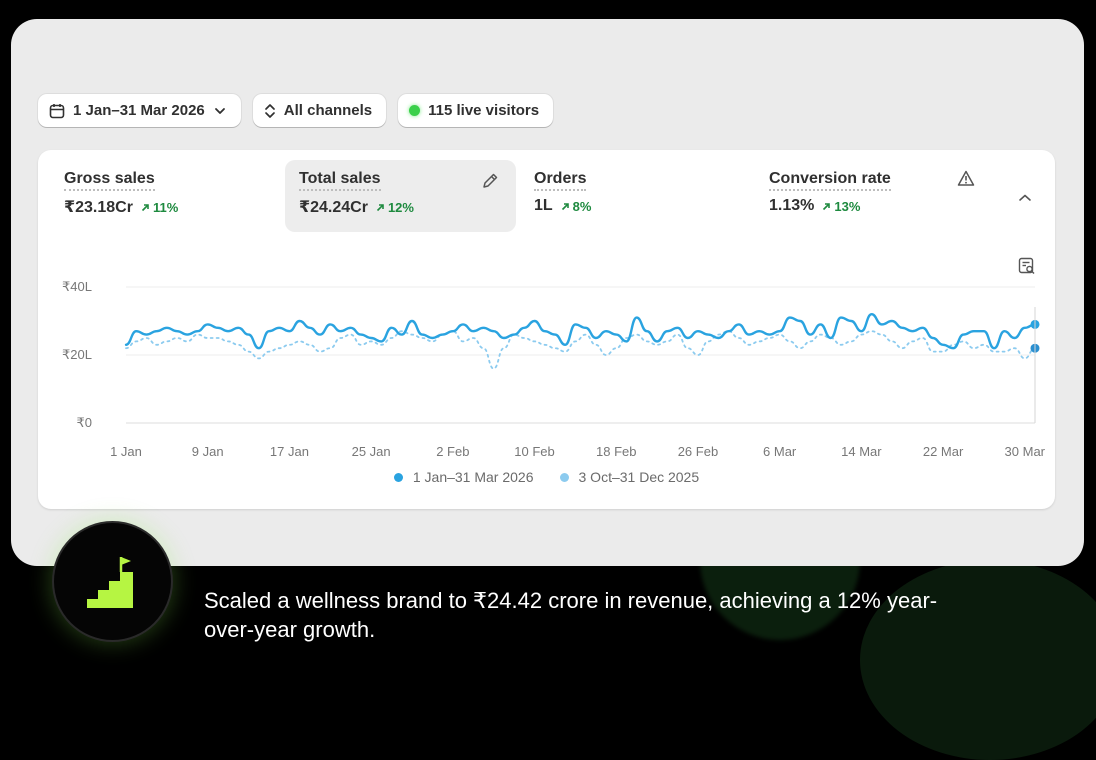 The height and width of the screenshot is (760, 1096). I want to click on y-tick-label: ₹40L, so click(77, 286).